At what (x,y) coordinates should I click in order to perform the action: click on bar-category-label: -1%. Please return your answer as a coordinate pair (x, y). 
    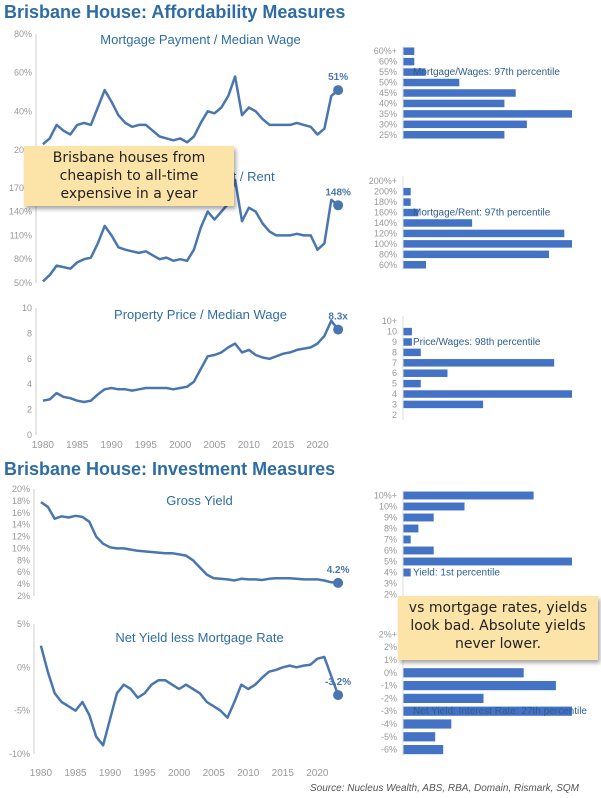
    Looking at the image, I should click on (389, 686).